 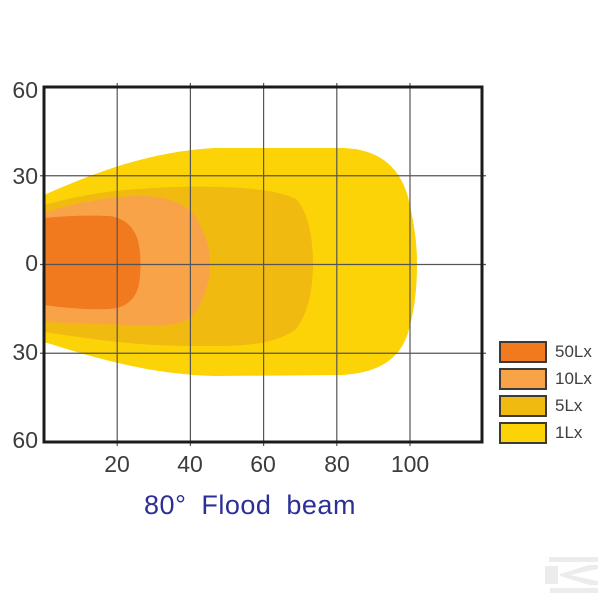 I want to click on y-tick-label-60-bottom: 60, so click(x=25, y=440).